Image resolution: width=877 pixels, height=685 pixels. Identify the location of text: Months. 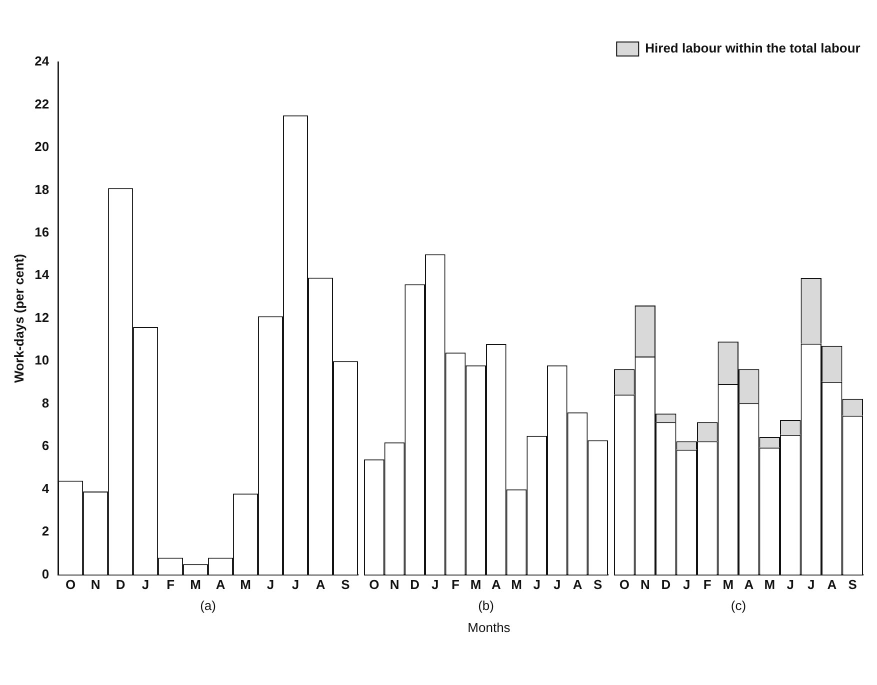
(489, 627).